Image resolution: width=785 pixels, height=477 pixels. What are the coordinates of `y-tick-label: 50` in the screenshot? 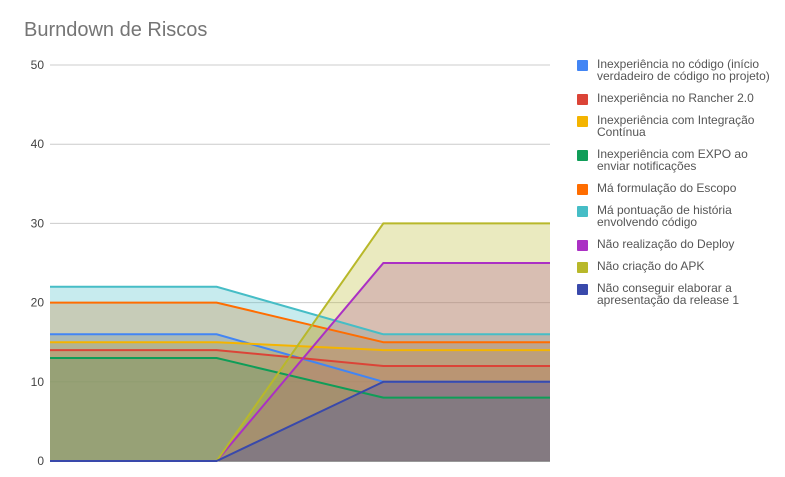 It's located at (38, 65).